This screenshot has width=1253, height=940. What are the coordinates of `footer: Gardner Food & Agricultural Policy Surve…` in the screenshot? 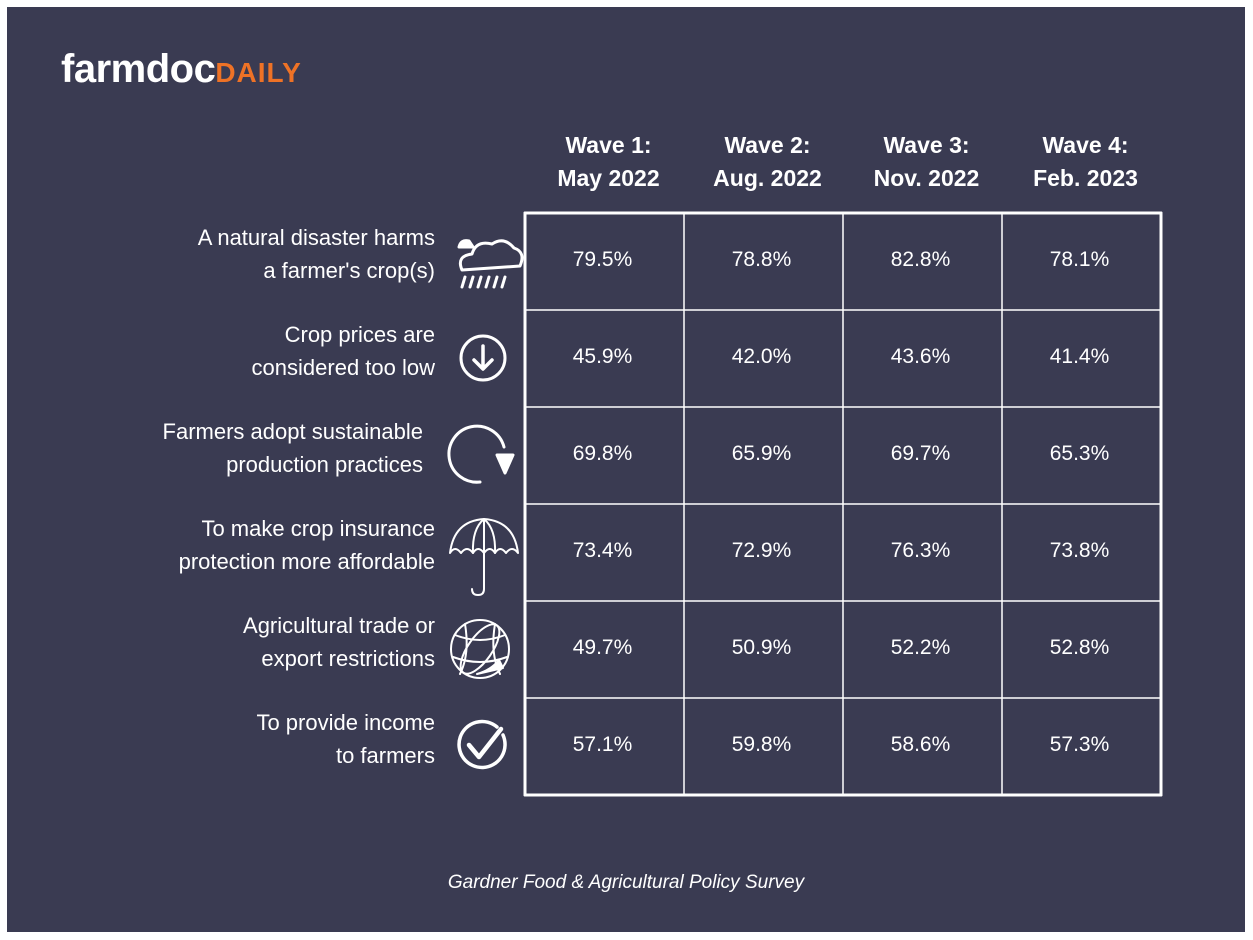 It's located at (626, 882).